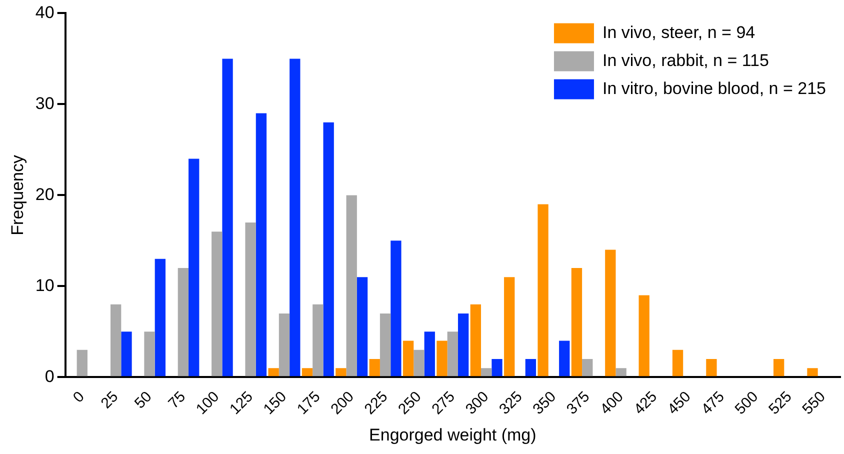  Describe the element at coordinates (309, 403) in the screenshot. I see `x-tick-label: 175` at that location.